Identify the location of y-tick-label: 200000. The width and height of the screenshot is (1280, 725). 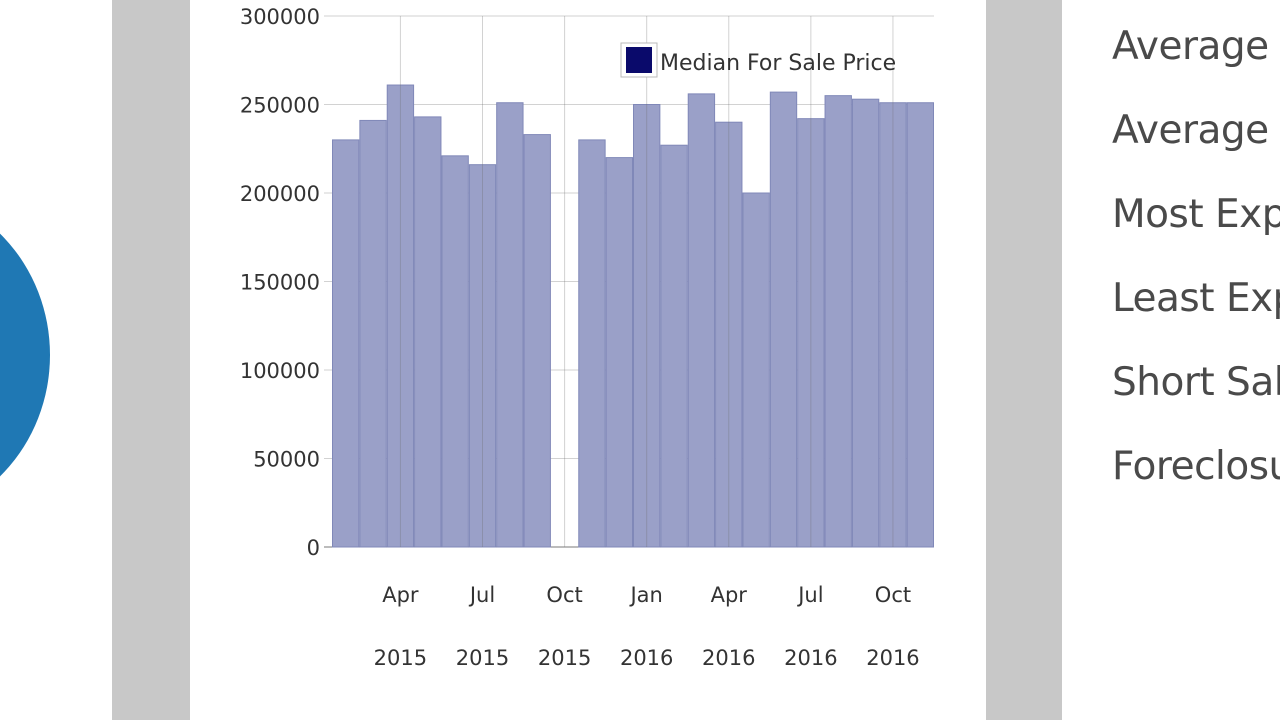
(280, 194).